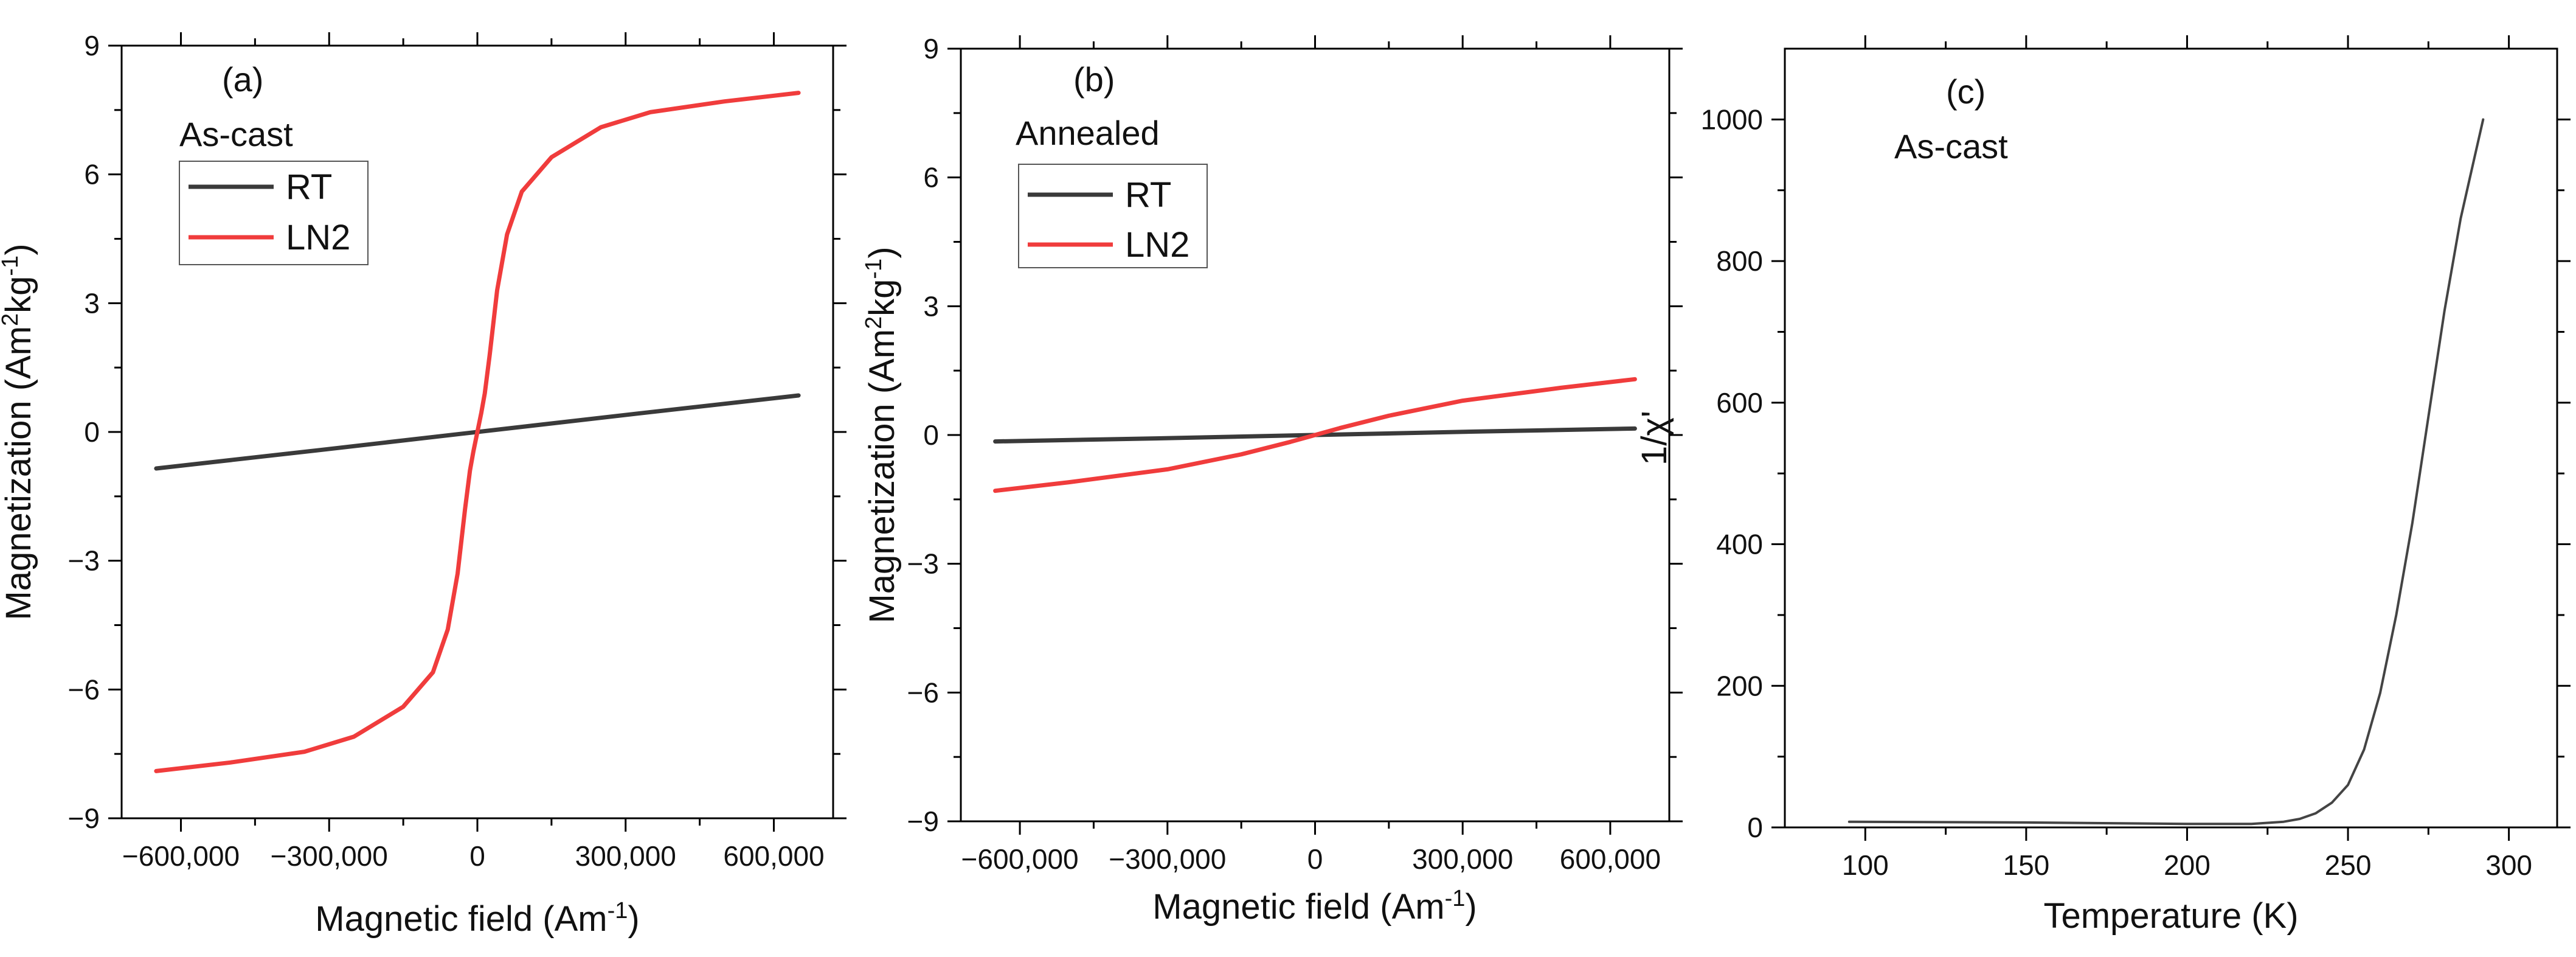 Image resolution: width=2576 pixels, height=957 pixels. Describe the element at coordinates (882, 252) in the screenshot. I see `panel-b-y-axis-title-end: )` at that location.